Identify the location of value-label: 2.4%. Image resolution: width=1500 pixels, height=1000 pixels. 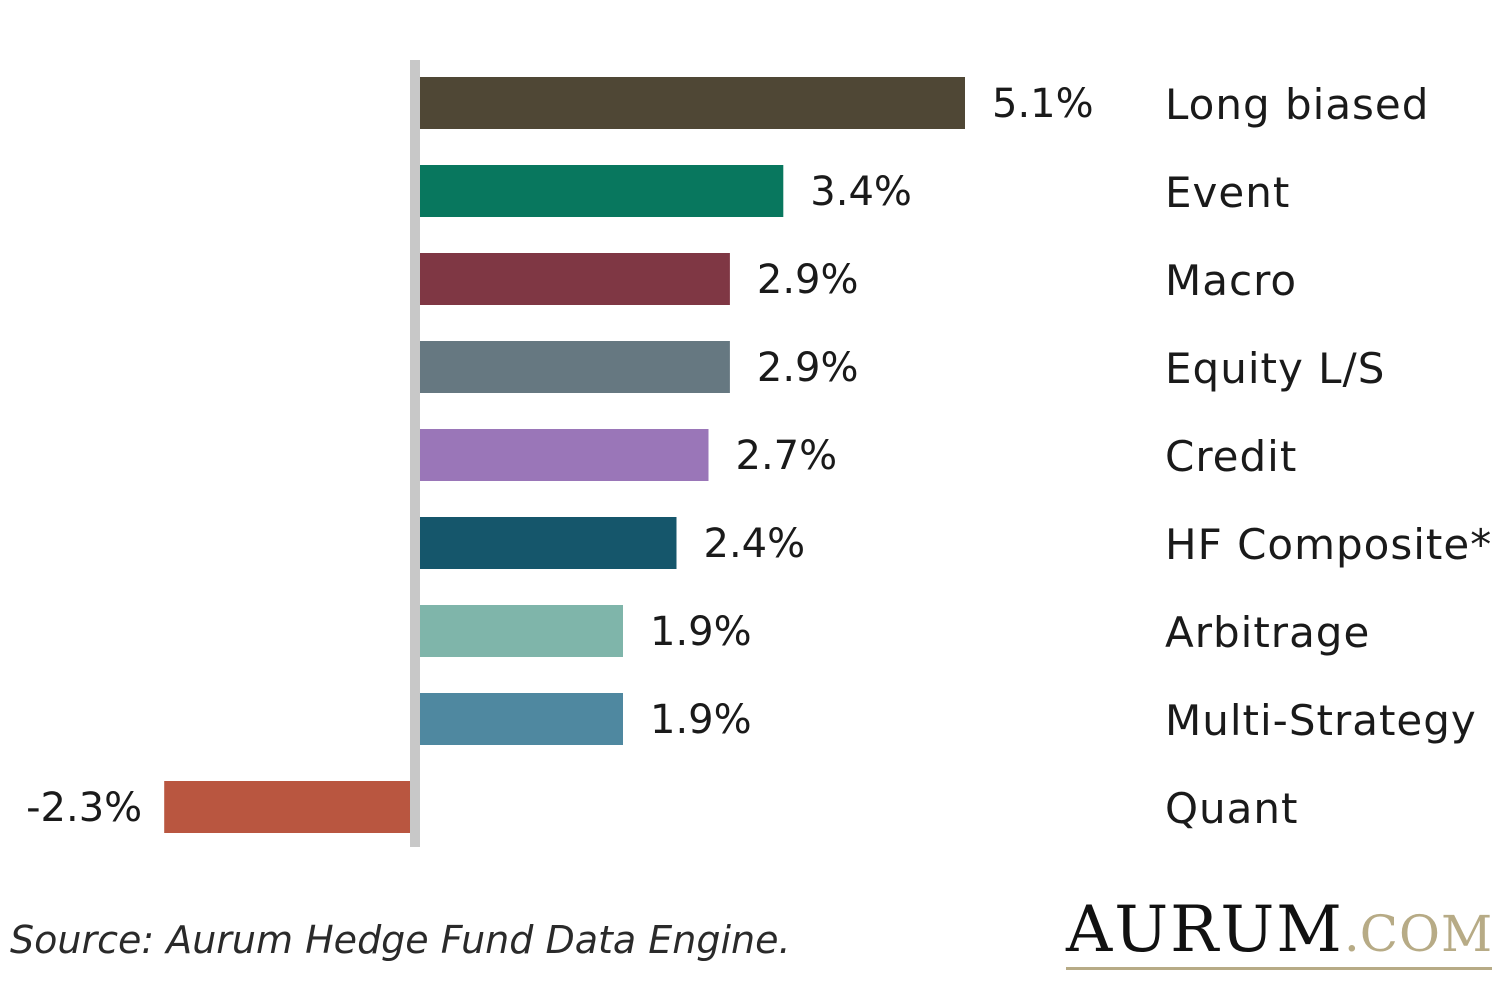
(755, 544).